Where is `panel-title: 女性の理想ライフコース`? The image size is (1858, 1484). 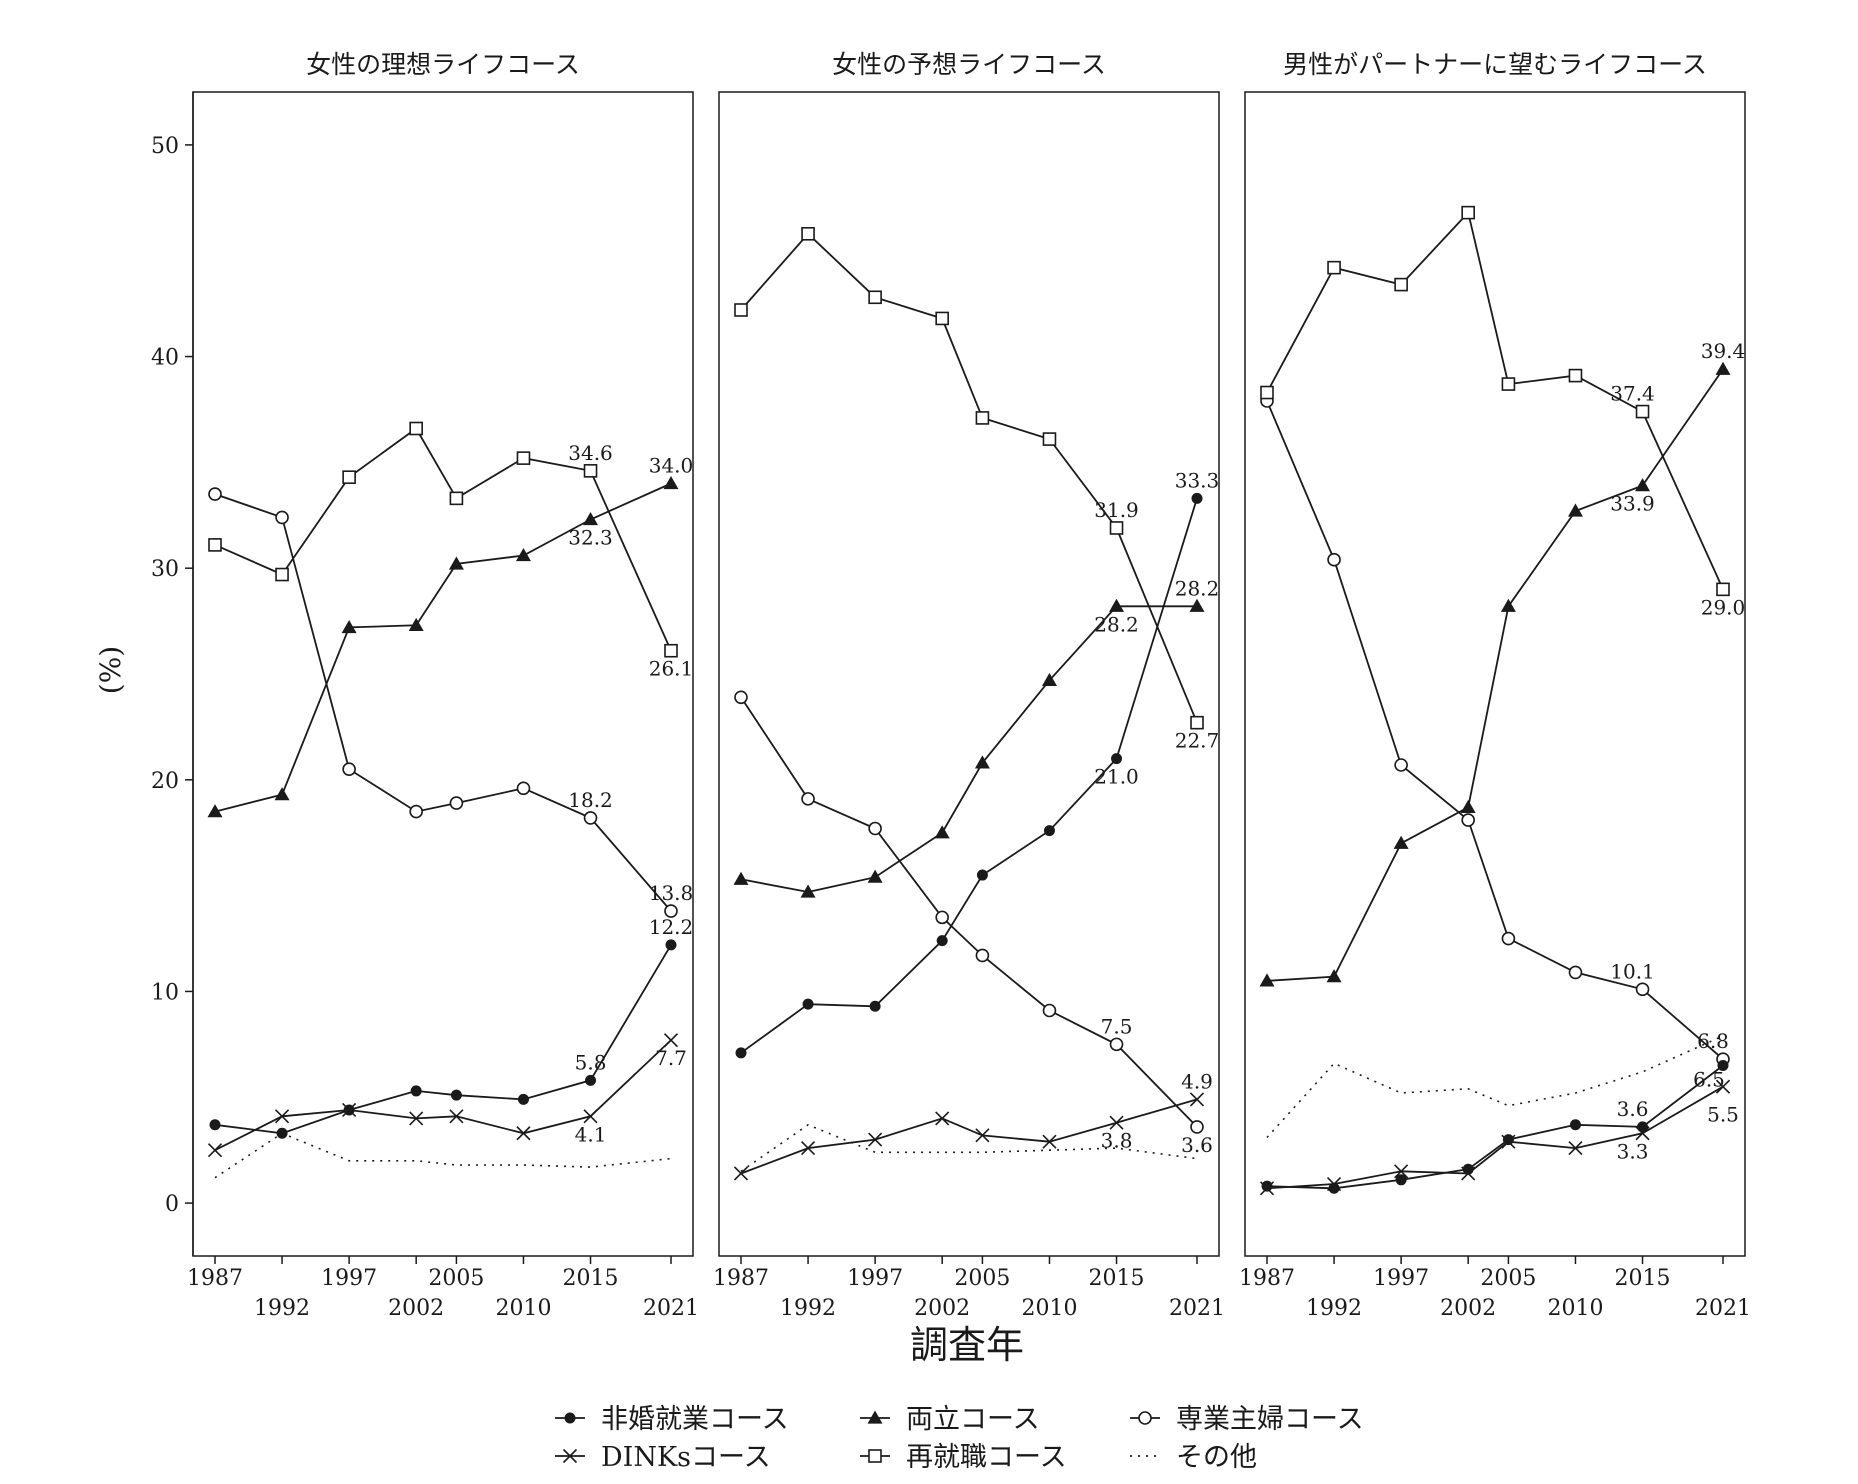
panel-title: 女性の理想ライフコース is located at coordinates (443, 64).